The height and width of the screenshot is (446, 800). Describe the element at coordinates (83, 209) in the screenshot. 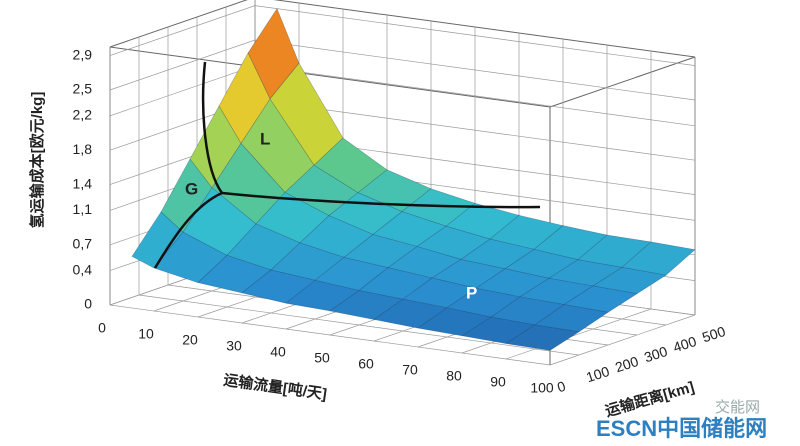

I see `z-tick-label: 1,1` at that location.